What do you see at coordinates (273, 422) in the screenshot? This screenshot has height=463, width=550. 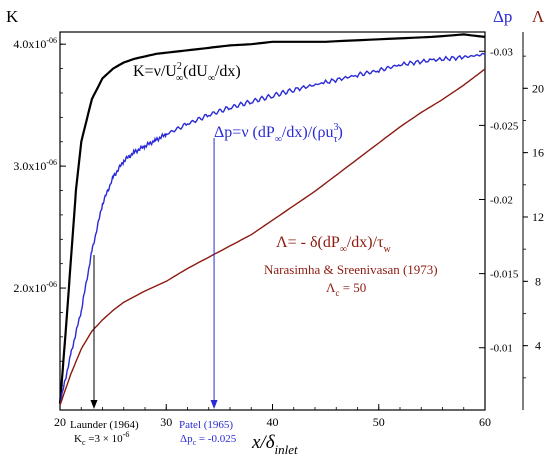 I see `x-tick-label: 40` at bounding box center [273, 422].